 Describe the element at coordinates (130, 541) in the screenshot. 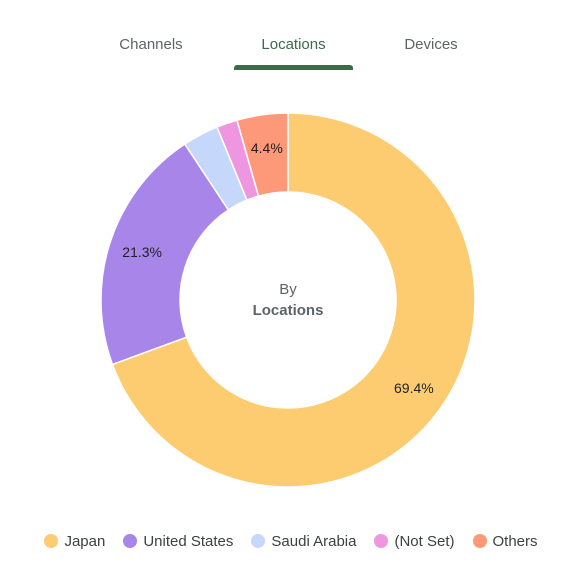

I see `legend-swatch-united-states` at that location.